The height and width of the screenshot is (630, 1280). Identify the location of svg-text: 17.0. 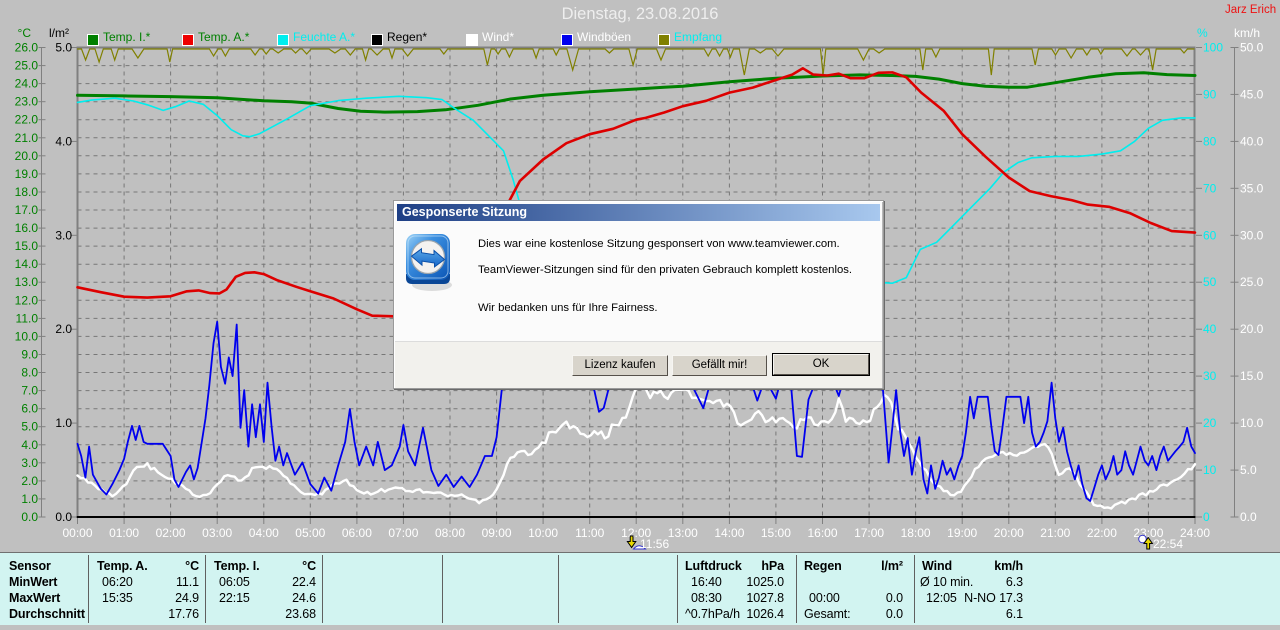
(27, 210).